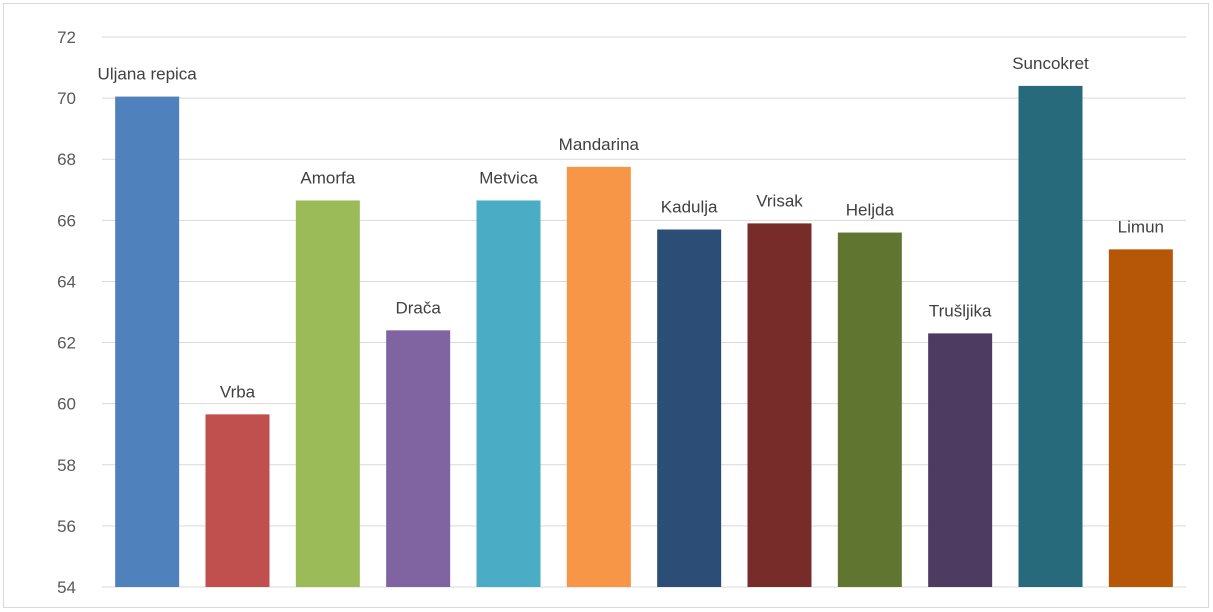 This screenshot has width=1213, height=612. What do you see at coordinates (66, 312) in the screenshot?
I see `y-axis-tick-labels: 54 56 58 60 62 64 66 68 70 72` at bounding box center [66, 312].